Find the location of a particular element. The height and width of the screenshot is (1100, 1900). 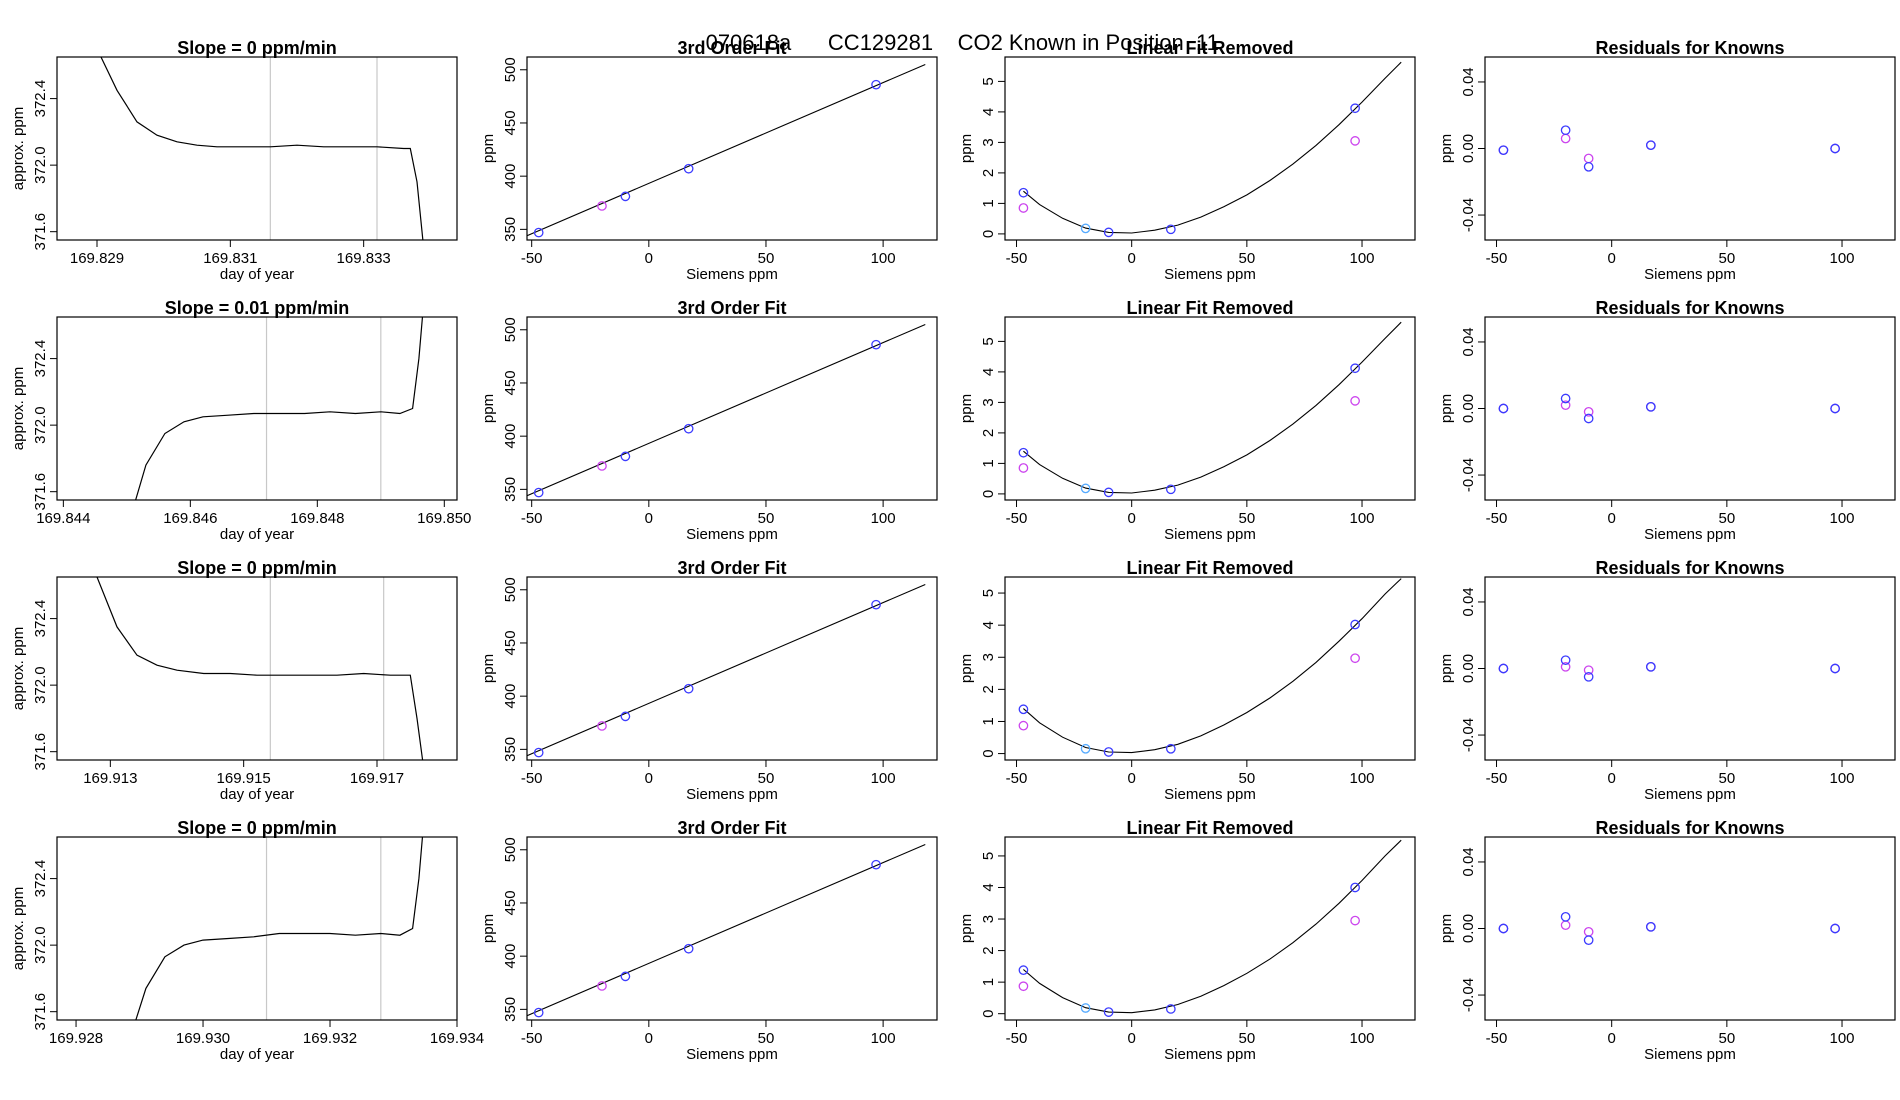

x-tick-label: 169.915 is located at coordinates (244, 778).